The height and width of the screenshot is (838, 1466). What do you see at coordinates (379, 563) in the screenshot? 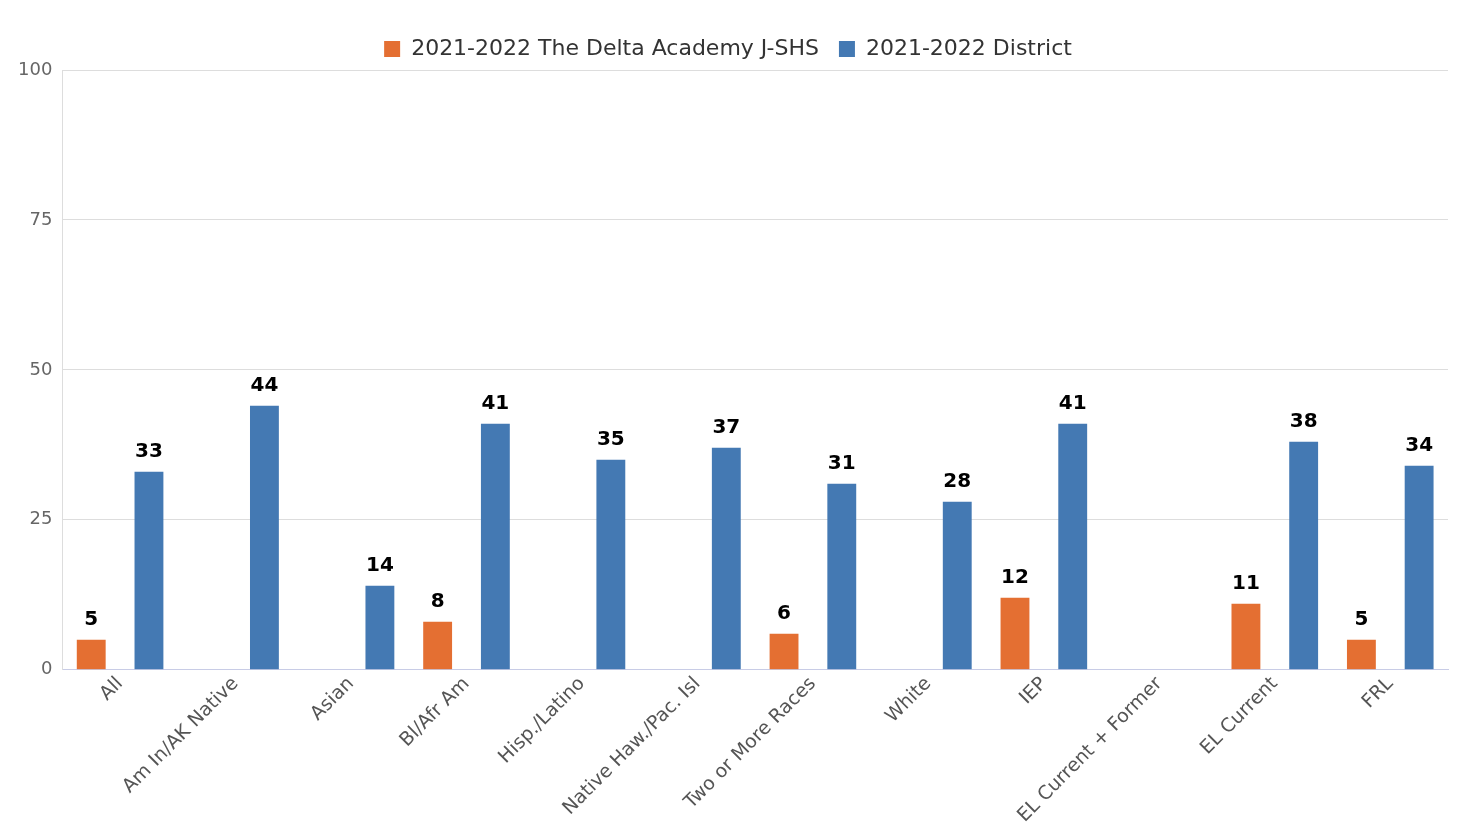
I see `data-label: 14` at bounding box center [379, 563].